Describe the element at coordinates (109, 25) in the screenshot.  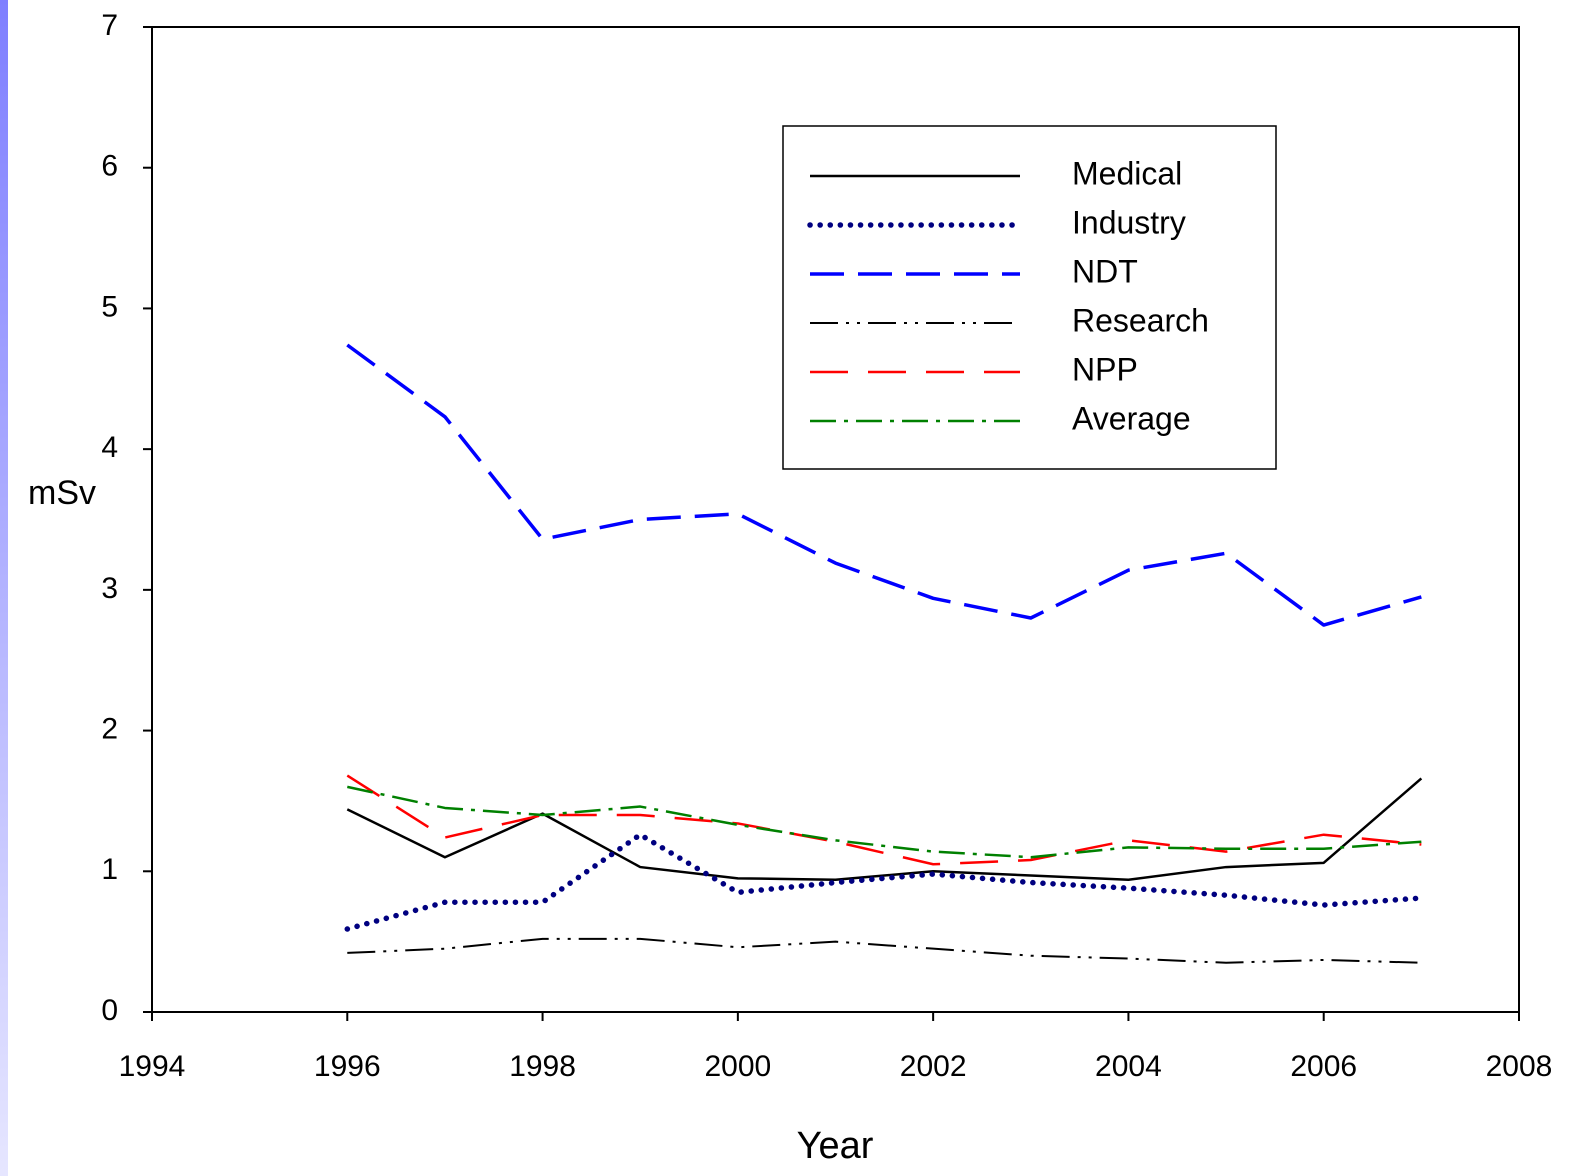
I see `y-tick-label: 7` at that location.